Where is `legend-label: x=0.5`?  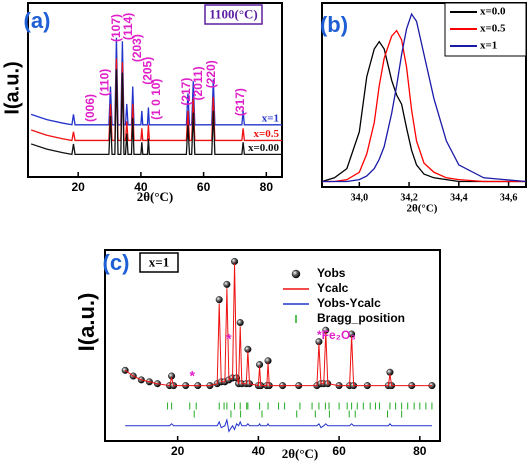
legend-label: x=0.5 is located at coordinates (493, 29).